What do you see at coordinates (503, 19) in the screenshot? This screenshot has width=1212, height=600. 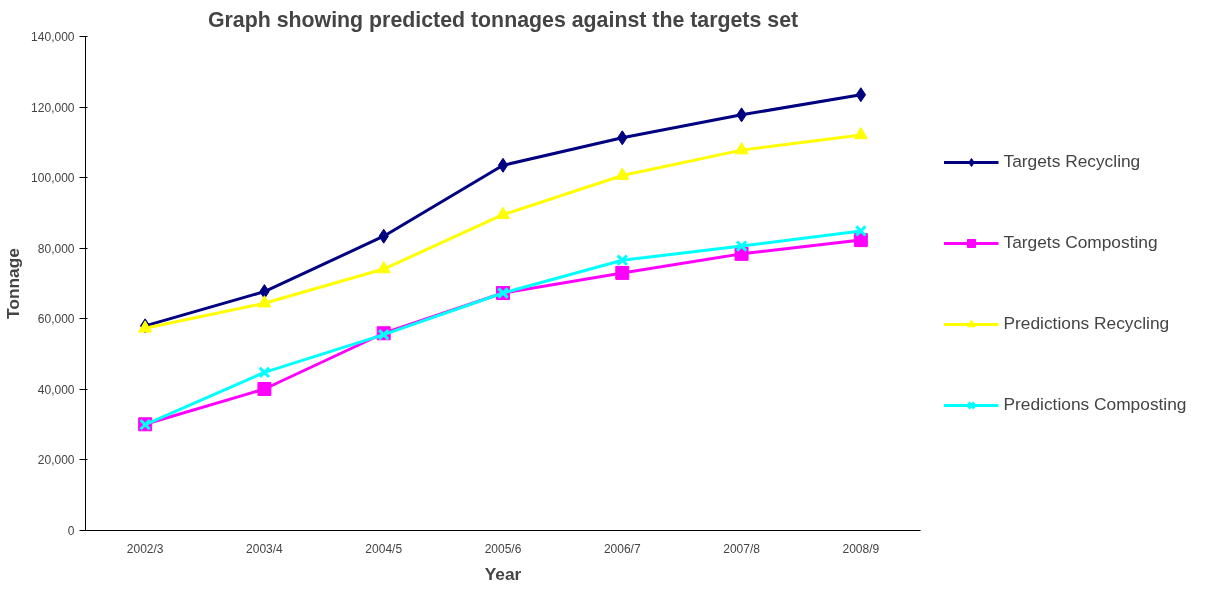 I see `chart-title: Graph showing predicted tonnages against the targets set` at bounding box center [503, 19].